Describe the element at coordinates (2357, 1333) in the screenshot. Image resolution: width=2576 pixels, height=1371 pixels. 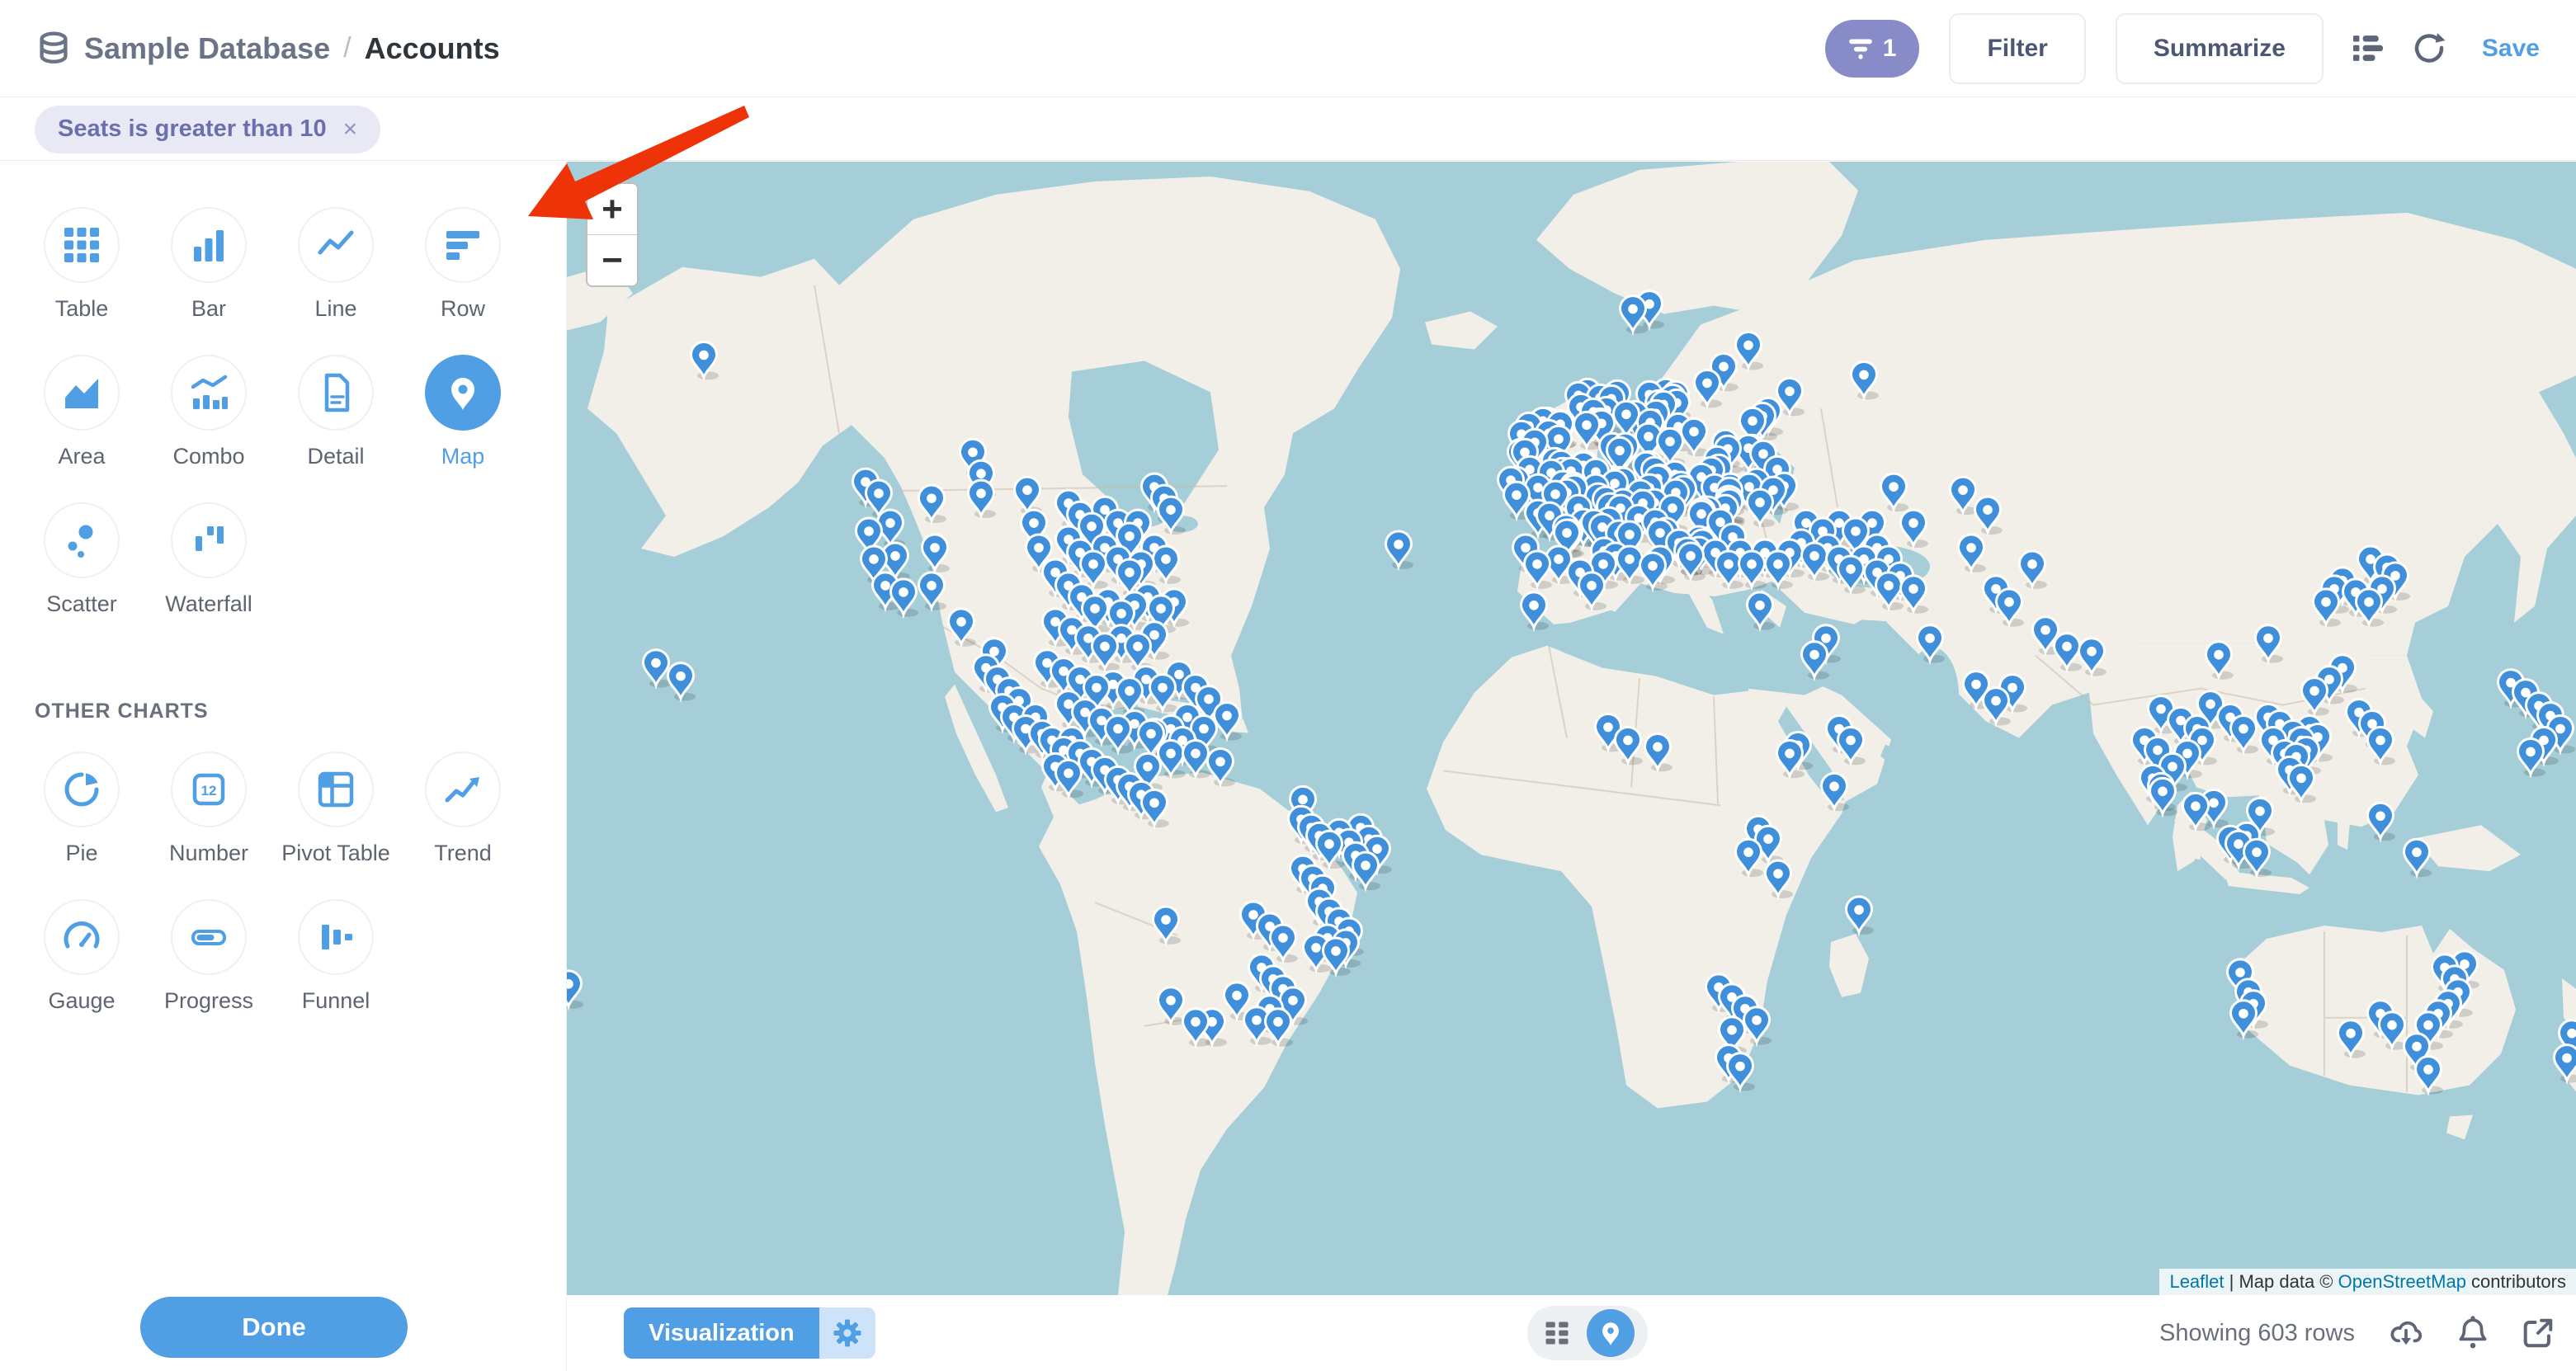
I see `bottom-right-controls: Showing 603 rows` at that location.